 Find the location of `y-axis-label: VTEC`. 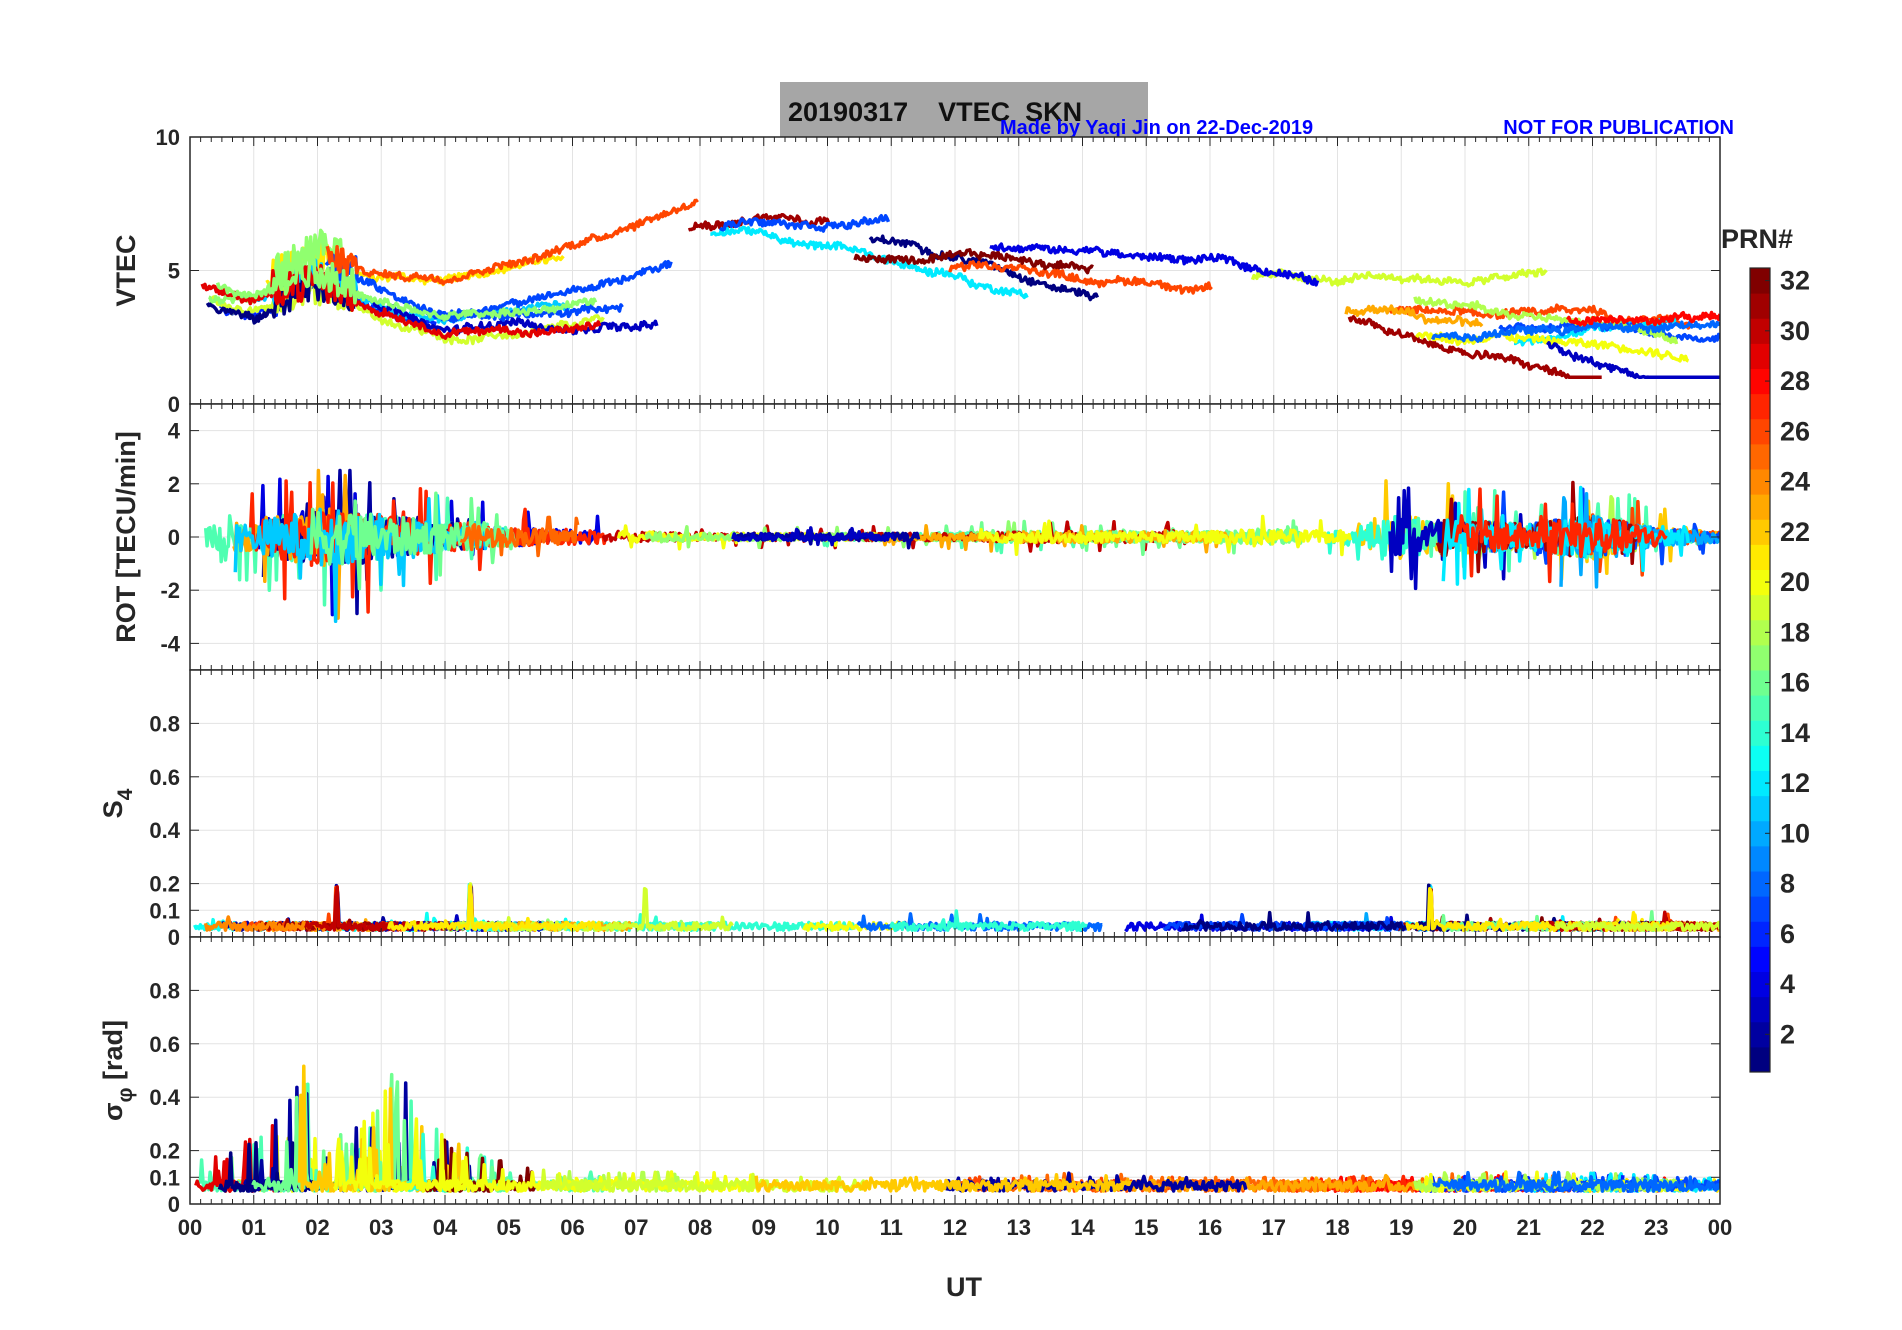

y-axis-label: VTEC is located at coordinates (126, 270).